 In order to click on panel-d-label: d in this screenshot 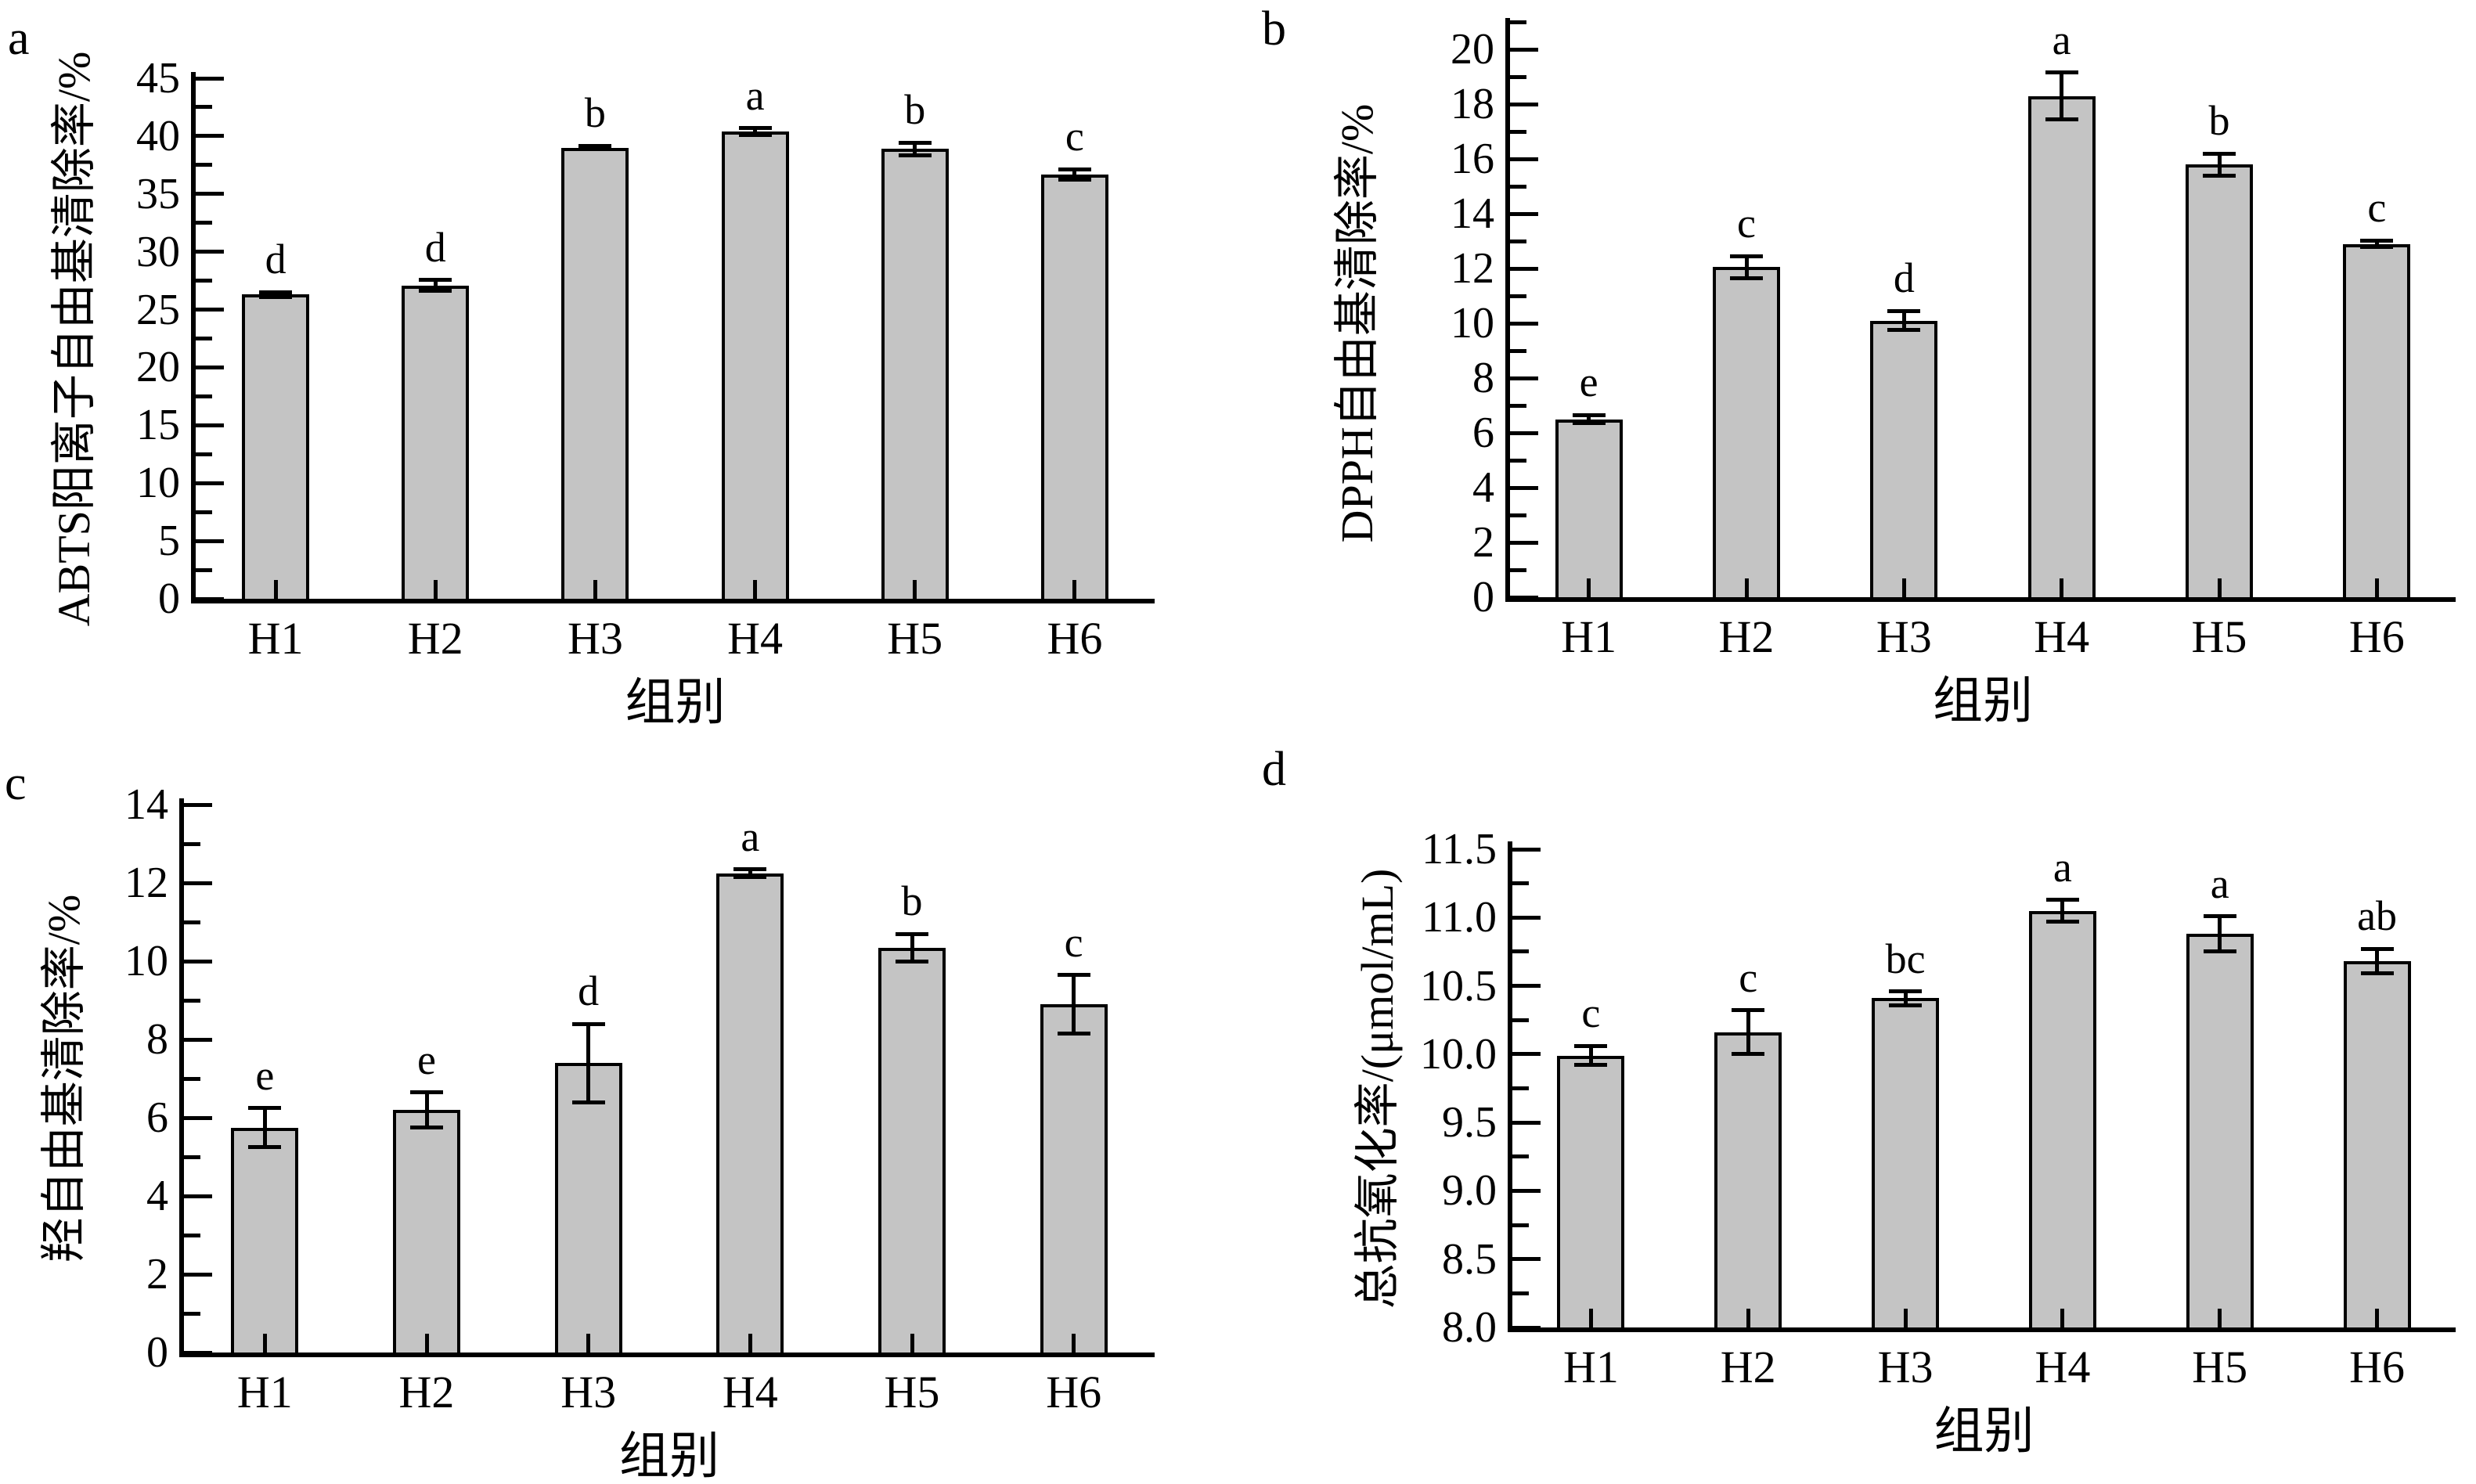, I will do `click(1274, 769)`.